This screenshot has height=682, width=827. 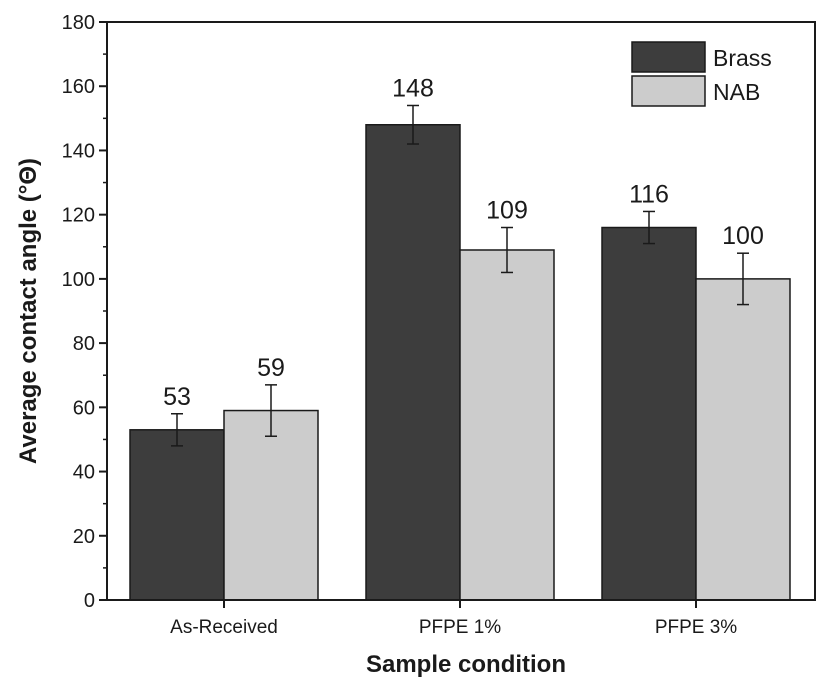 I want to click on data-label: 100, so click(x=743, y=236).